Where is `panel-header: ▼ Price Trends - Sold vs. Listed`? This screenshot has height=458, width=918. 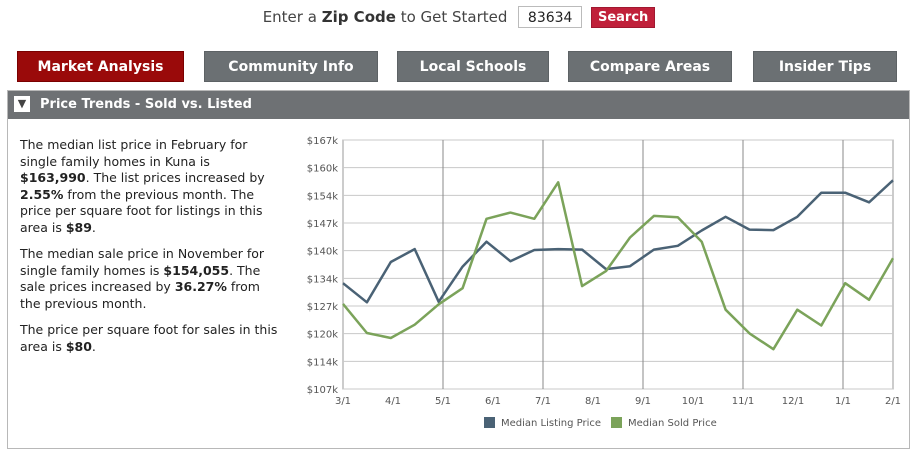 panel-header: ▼ Price Trends - Sold vs. Listed is located at coordinates (458, 105).